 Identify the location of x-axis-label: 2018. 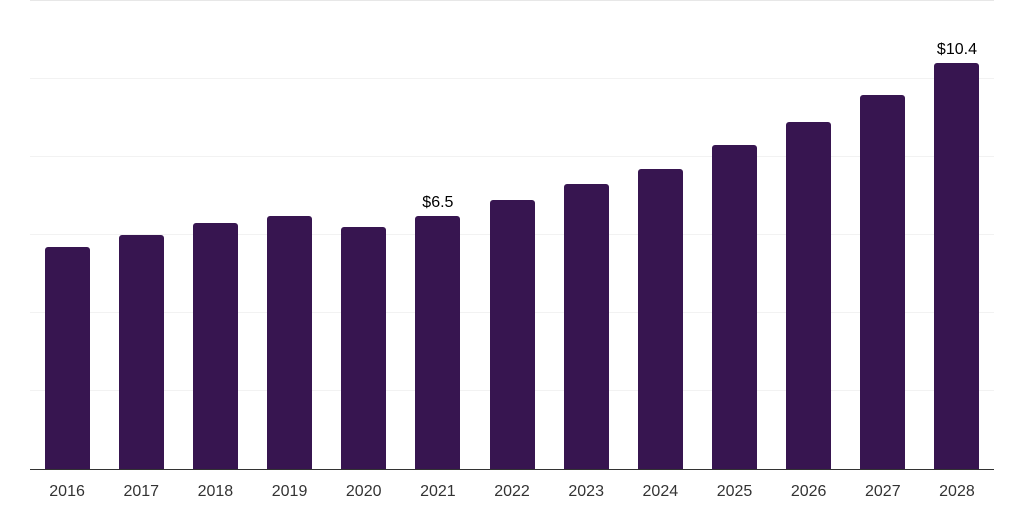
(215, 491).